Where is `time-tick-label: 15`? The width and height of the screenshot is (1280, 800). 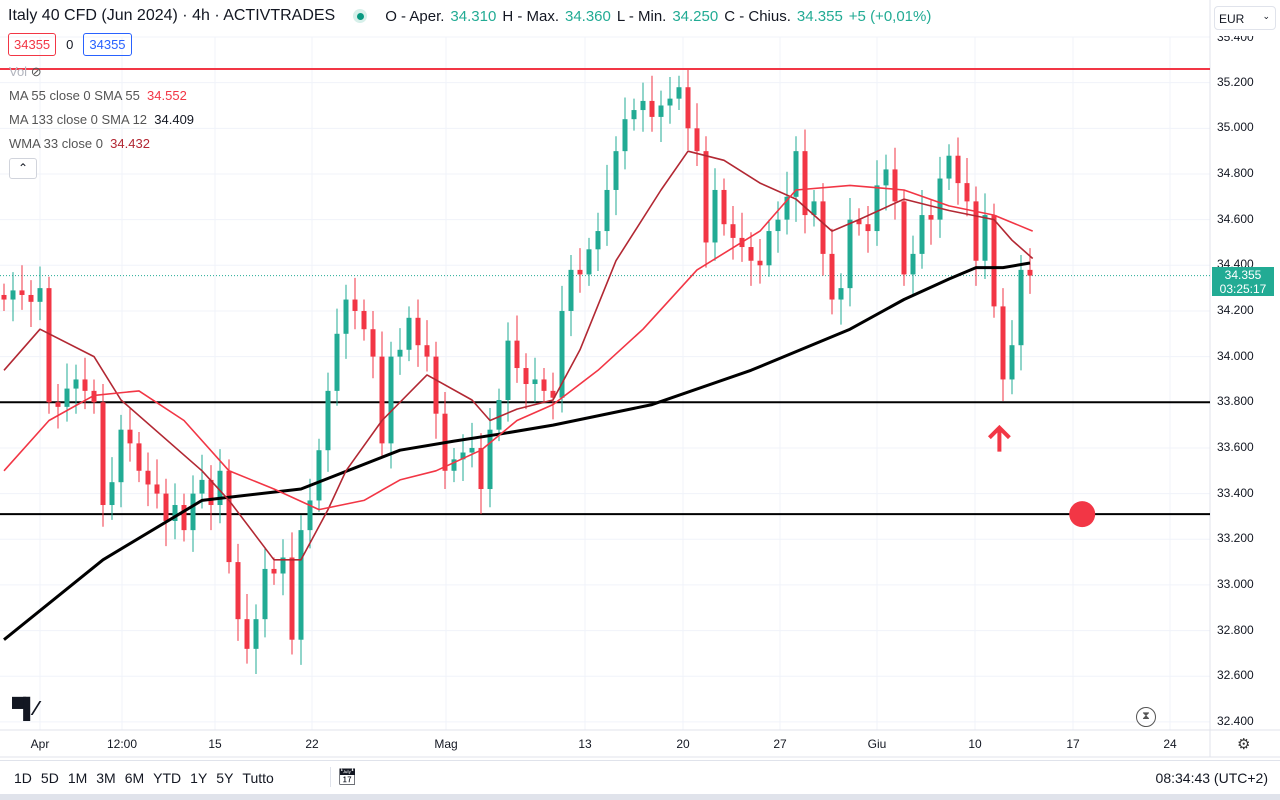 time-tick-label: 15 is located at coordinates (215, 744).